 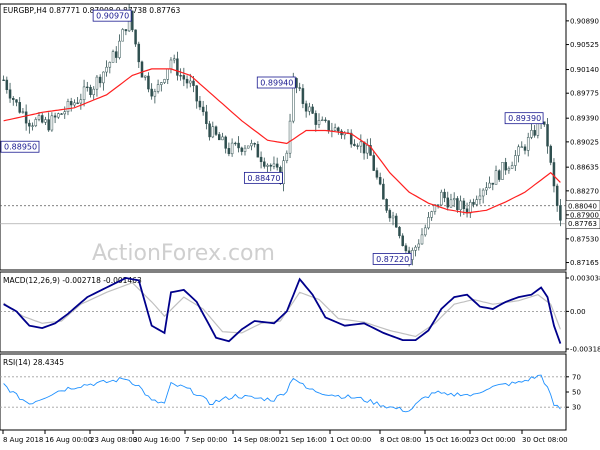 What do you see at coordinates (303, 440) in the screenshot?
I see `x-tick-label: 21 Sep 16:00` at bounding box center [303, 440].